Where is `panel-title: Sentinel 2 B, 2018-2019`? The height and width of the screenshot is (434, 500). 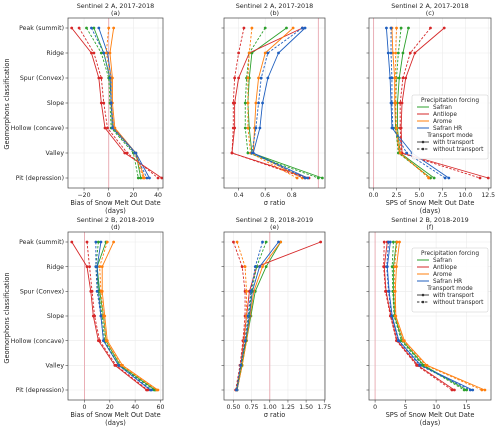
panel-title: Sentinel 2 B, 2018-2019 is located at coordinates (275, 220).